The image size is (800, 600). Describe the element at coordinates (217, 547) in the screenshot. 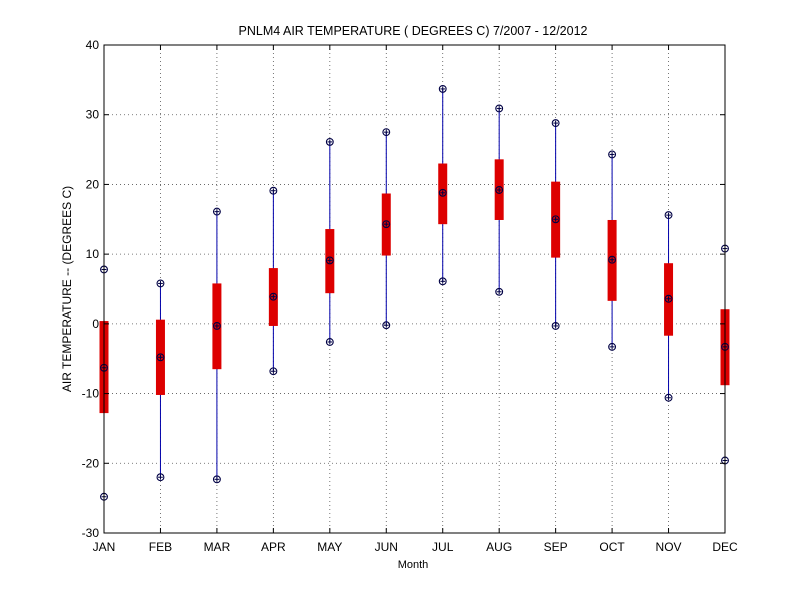

I see `x-tick-label: MAR` at that location.